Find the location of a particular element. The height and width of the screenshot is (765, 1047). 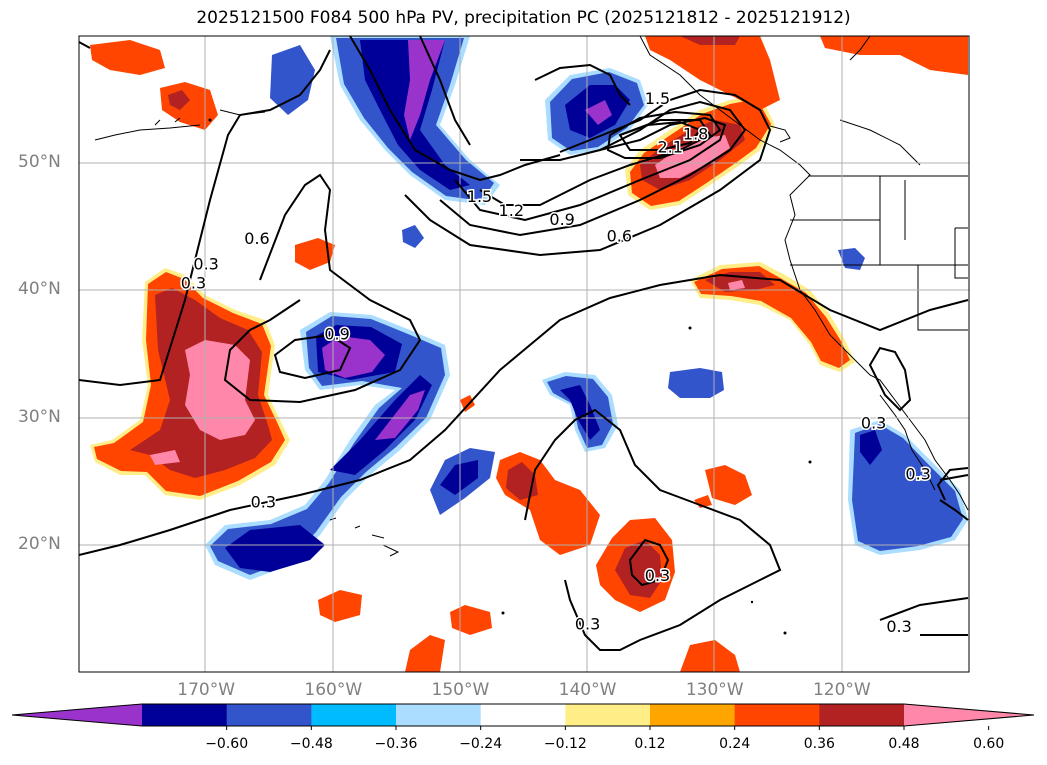

colorbar-tick-label: 0.12 is located at coordinates (650, 744).